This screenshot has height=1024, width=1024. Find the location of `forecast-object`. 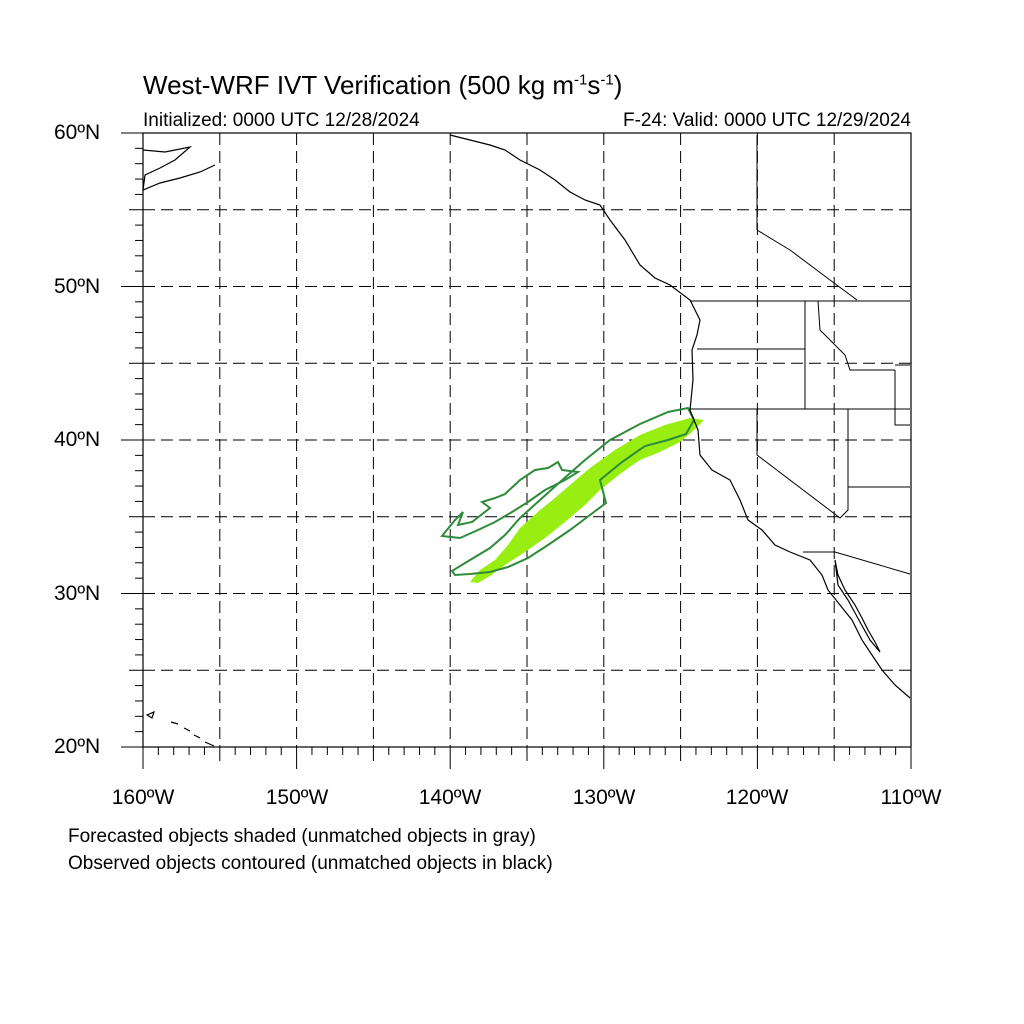

forecast-object is located at coordinates (587, 500).